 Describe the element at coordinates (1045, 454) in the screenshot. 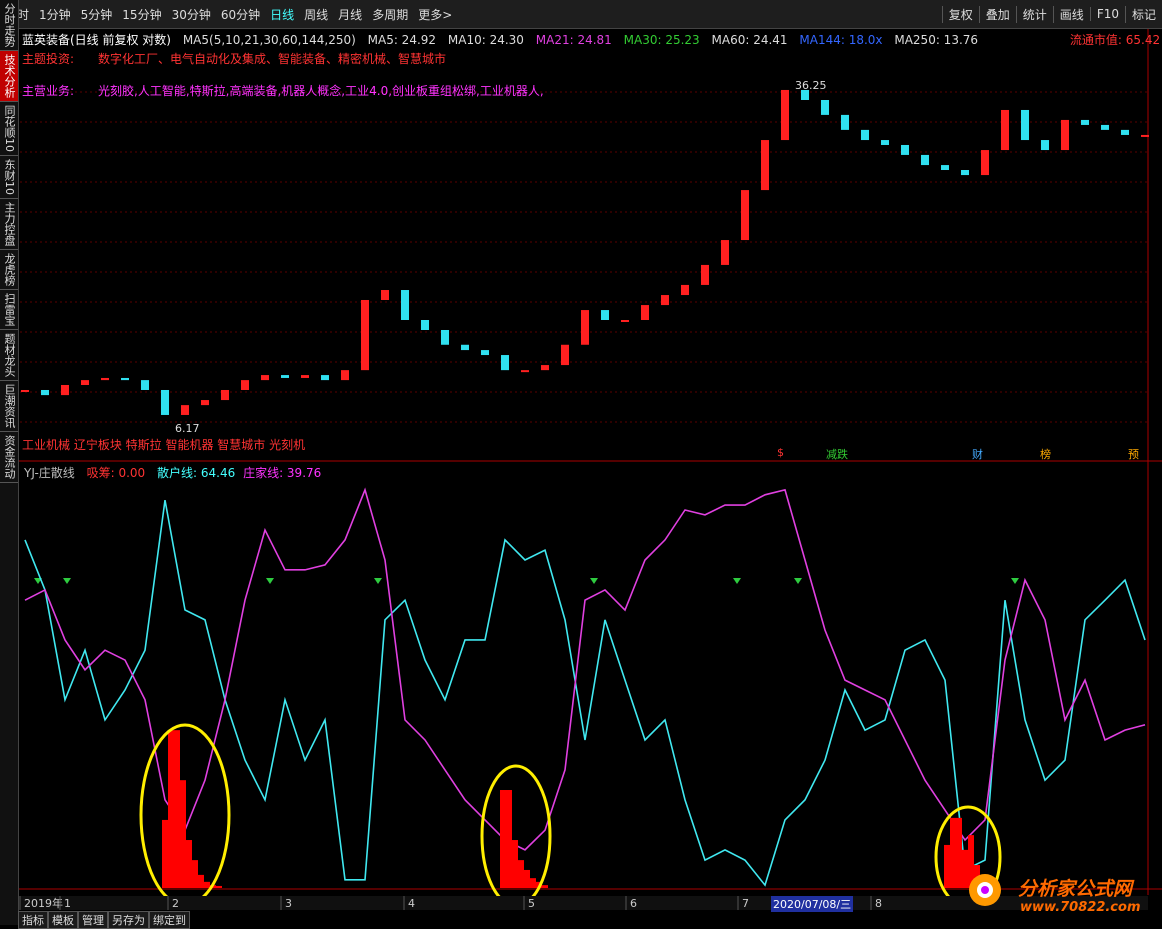

I see `event-flag: 榜` at that location.